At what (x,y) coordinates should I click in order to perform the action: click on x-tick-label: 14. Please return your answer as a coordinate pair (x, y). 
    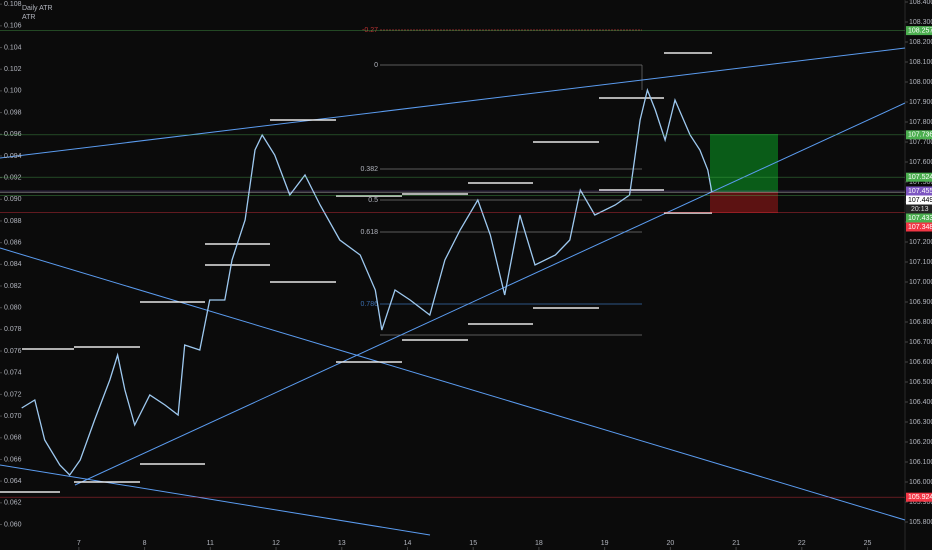
    Looking at the image, I should click on (408, 543).